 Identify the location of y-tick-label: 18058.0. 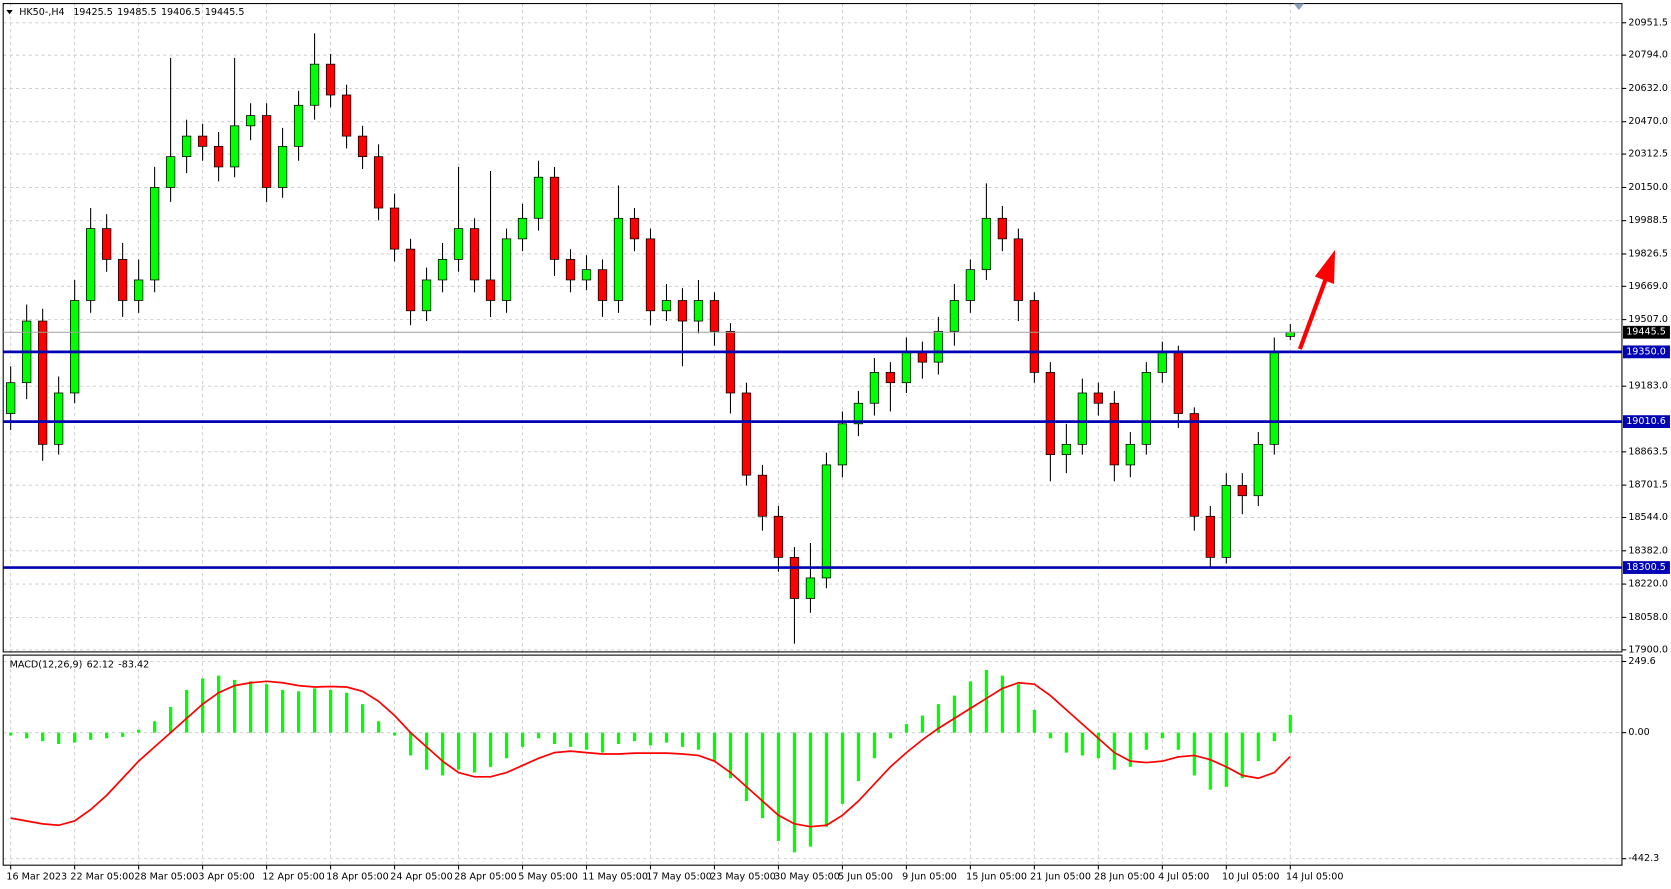
(1648, 617).